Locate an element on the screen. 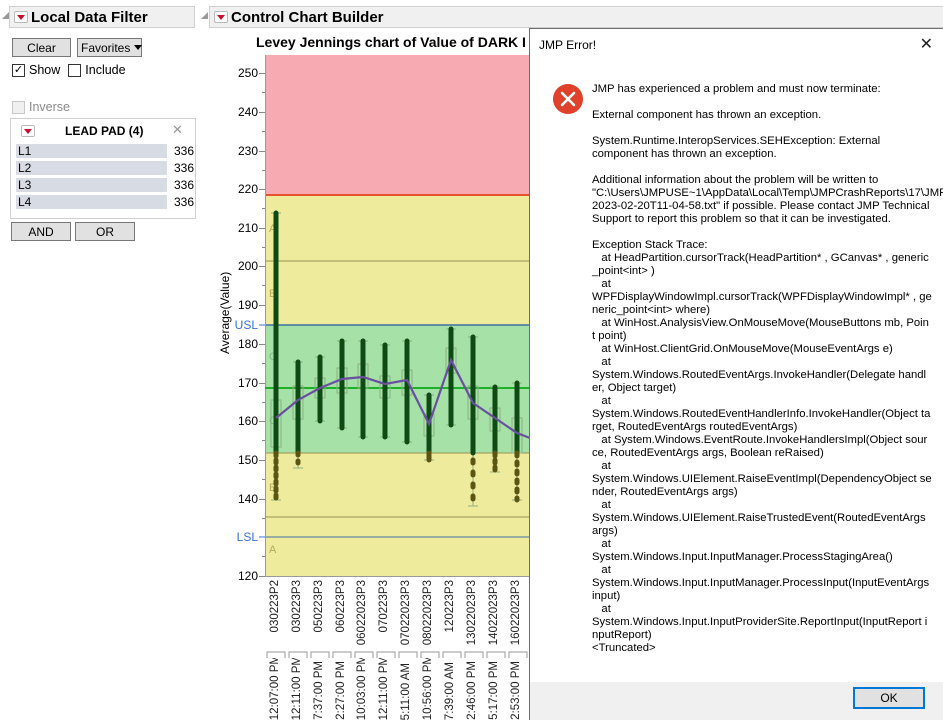 This screenshot has height=720, width=943. inverse-label: Inverse is located at coordinates (49, 107).